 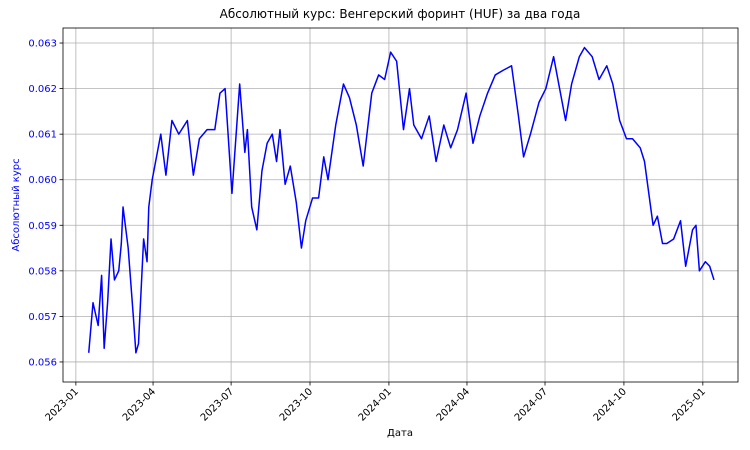 I want to click on y-tick-label: 0.059, so click(x=42, y=226).